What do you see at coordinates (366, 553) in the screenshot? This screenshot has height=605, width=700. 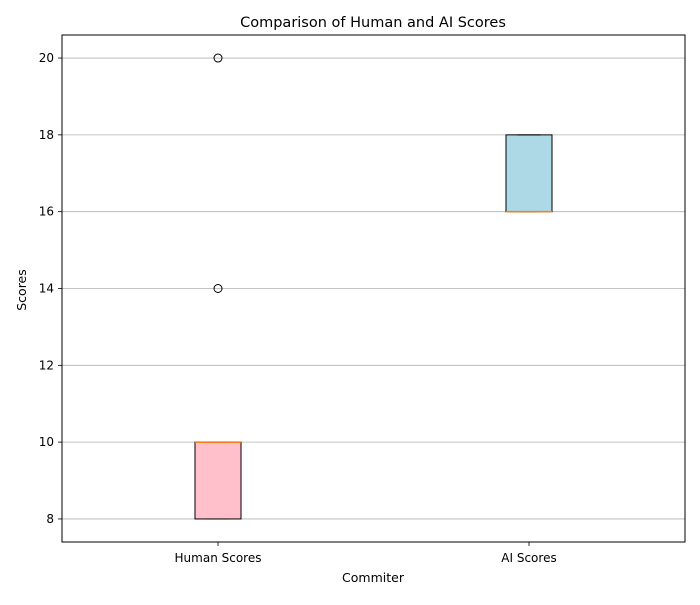 I see `x-axis-ticks: Human Scores AI Scores` at bounding box center [366, 553].